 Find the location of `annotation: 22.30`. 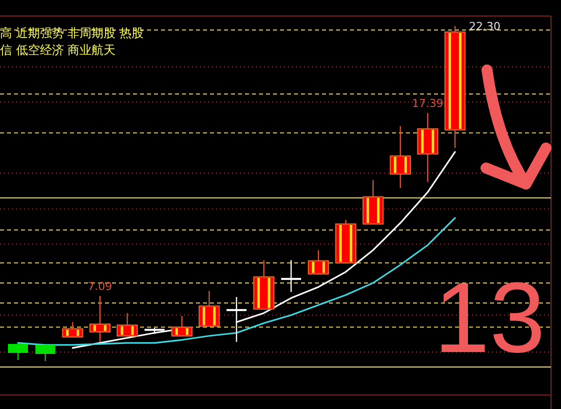

annotation: 22.30 is located at coordinates (484, 26).